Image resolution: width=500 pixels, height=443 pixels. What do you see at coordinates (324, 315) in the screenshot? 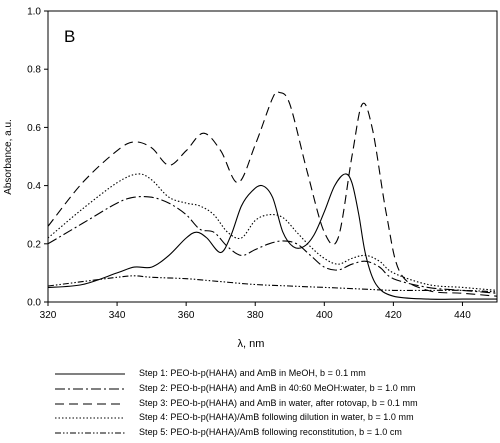
I see `x-tick-label: 400` at bounding box center [324, 315].